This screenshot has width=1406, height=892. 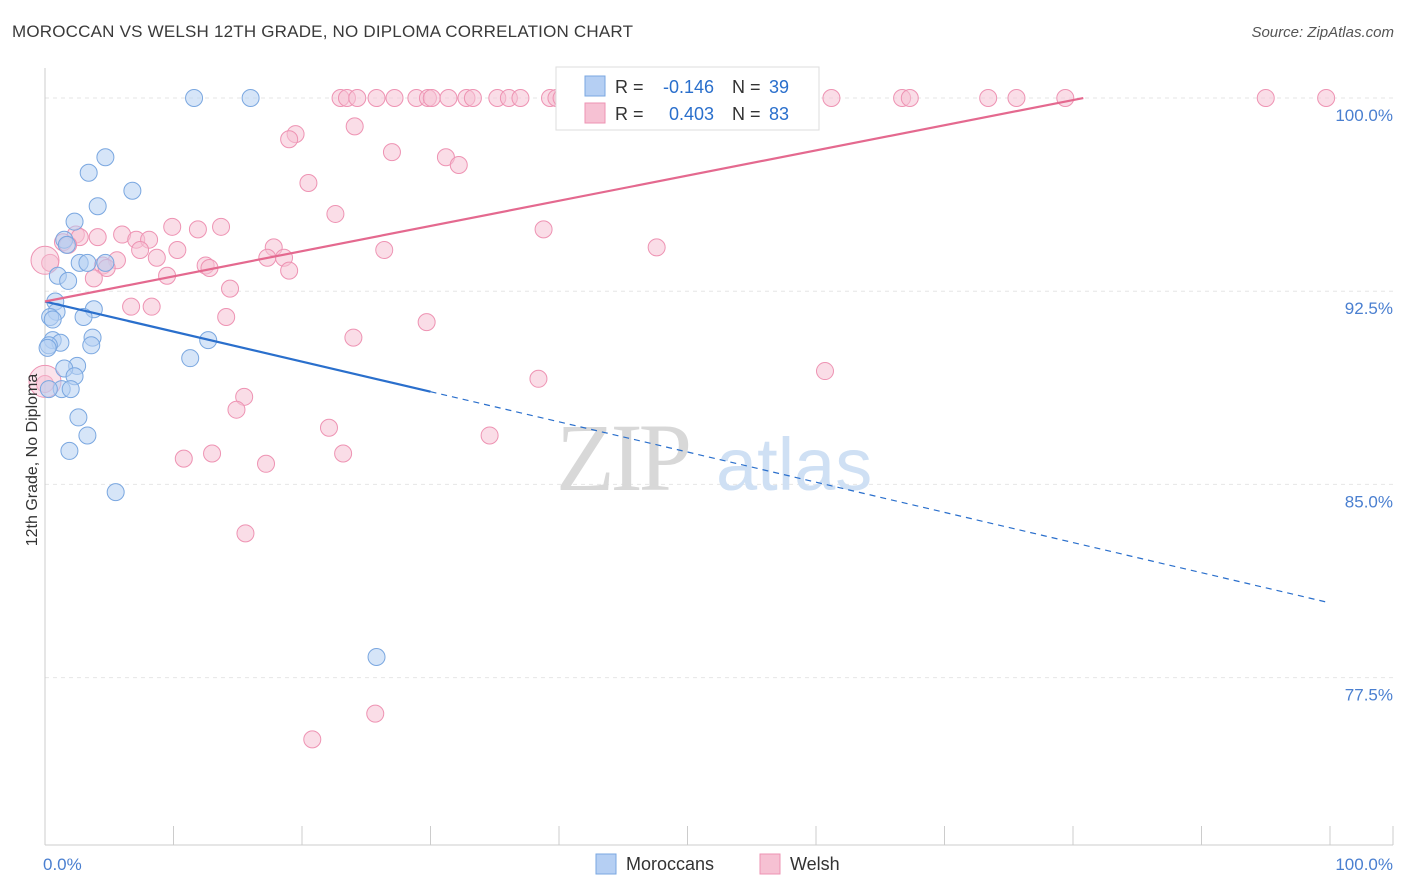 What do you see at coordinates (714, 457) in the screenshot?
I see `watermark: ZIP atlas` at bounding box center [714, 457].